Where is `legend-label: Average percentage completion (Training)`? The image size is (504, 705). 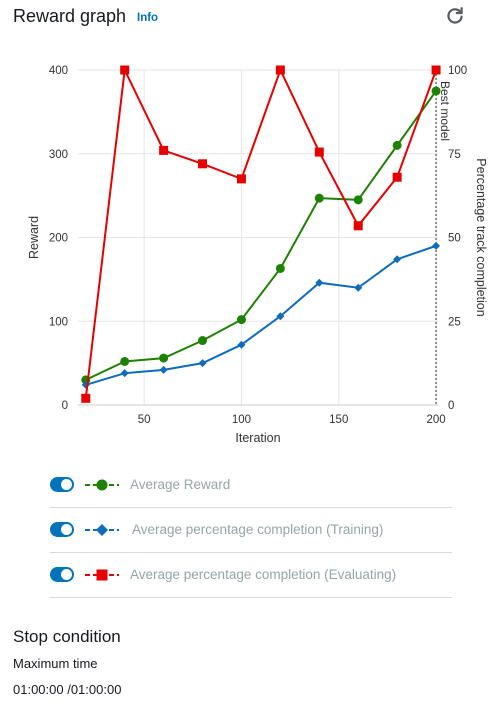
legend-label: Average percentage completion (Training) is located at coordinates (258, 529).